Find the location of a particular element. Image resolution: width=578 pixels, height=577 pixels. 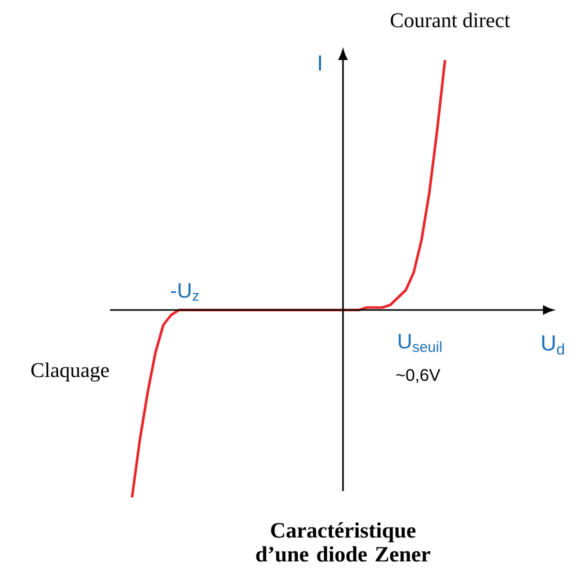

text: Caractéristique d’une diode Zener is located at coordinates (343, 542).